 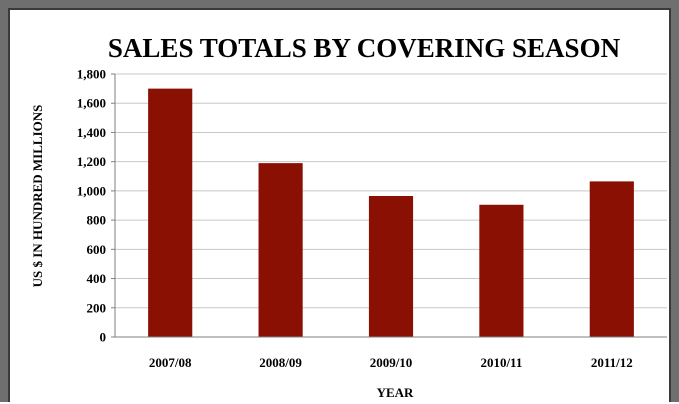 I want to click on y-tick-label: 0, so click(x=103, y=337).